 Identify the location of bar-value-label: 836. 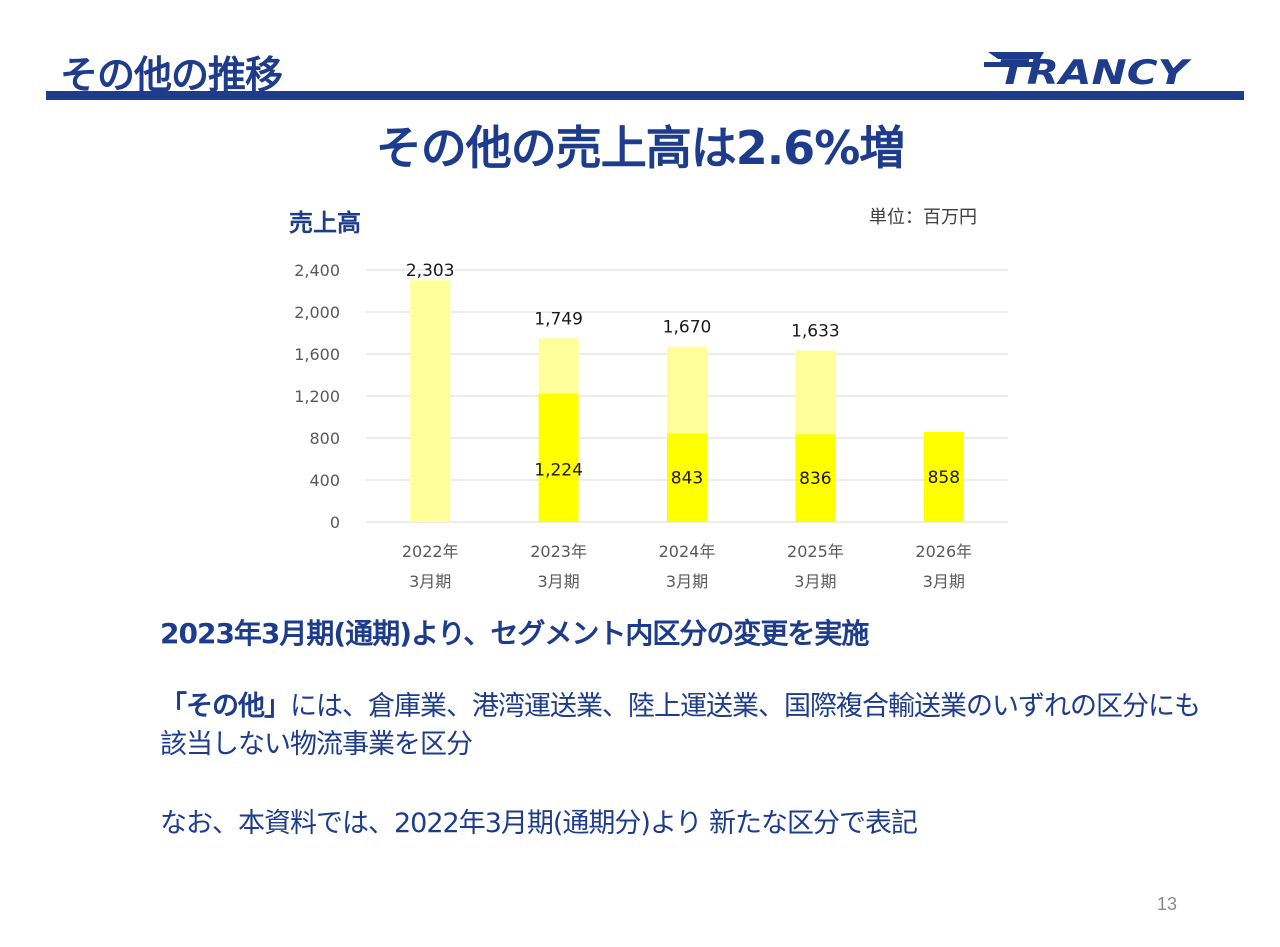
(815, 479).